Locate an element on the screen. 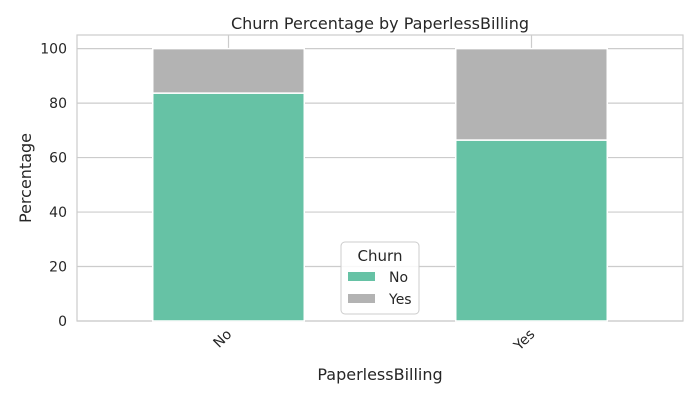  legend-label-yes: Yes is located at coordinates (400, 300).